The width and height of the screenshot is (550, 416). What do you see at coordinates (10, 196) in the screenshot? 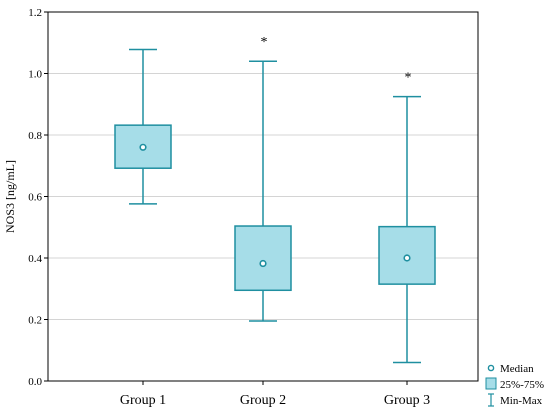
I see `y-axis-title: NOS3 [ng/mL]` at bounding box center [10, 196].